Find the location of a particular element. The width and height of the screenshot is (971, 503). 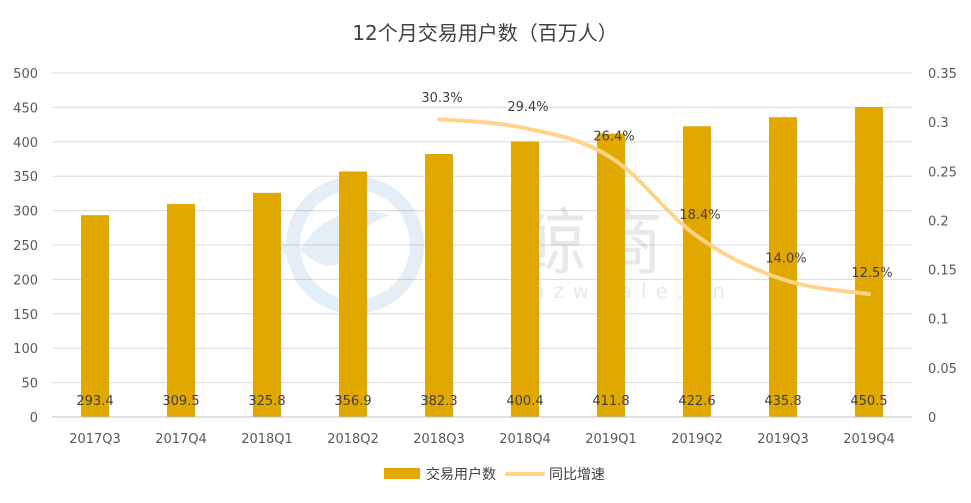

left-y-tick-label: 500 is located at coordinates (25, 74).